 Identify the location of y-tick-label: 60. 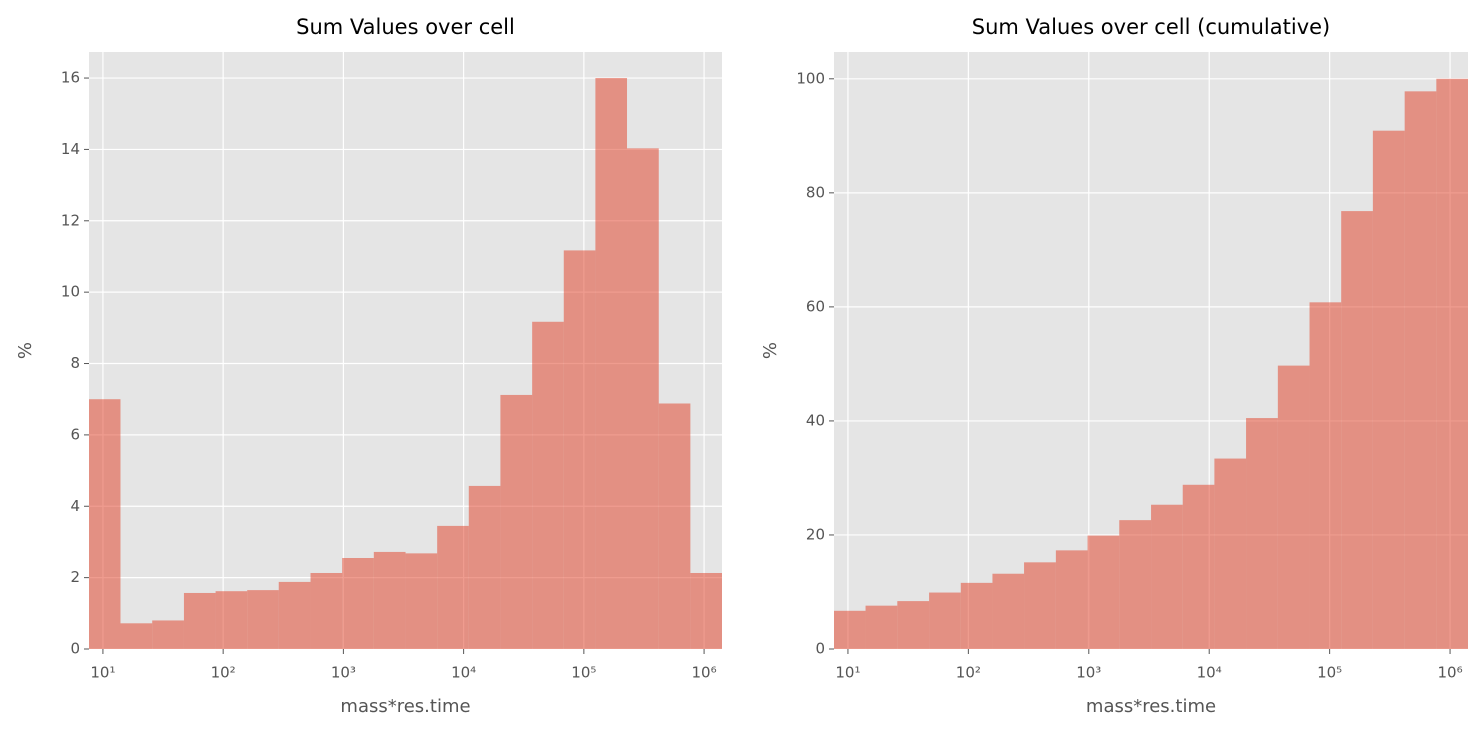
(815, 306).